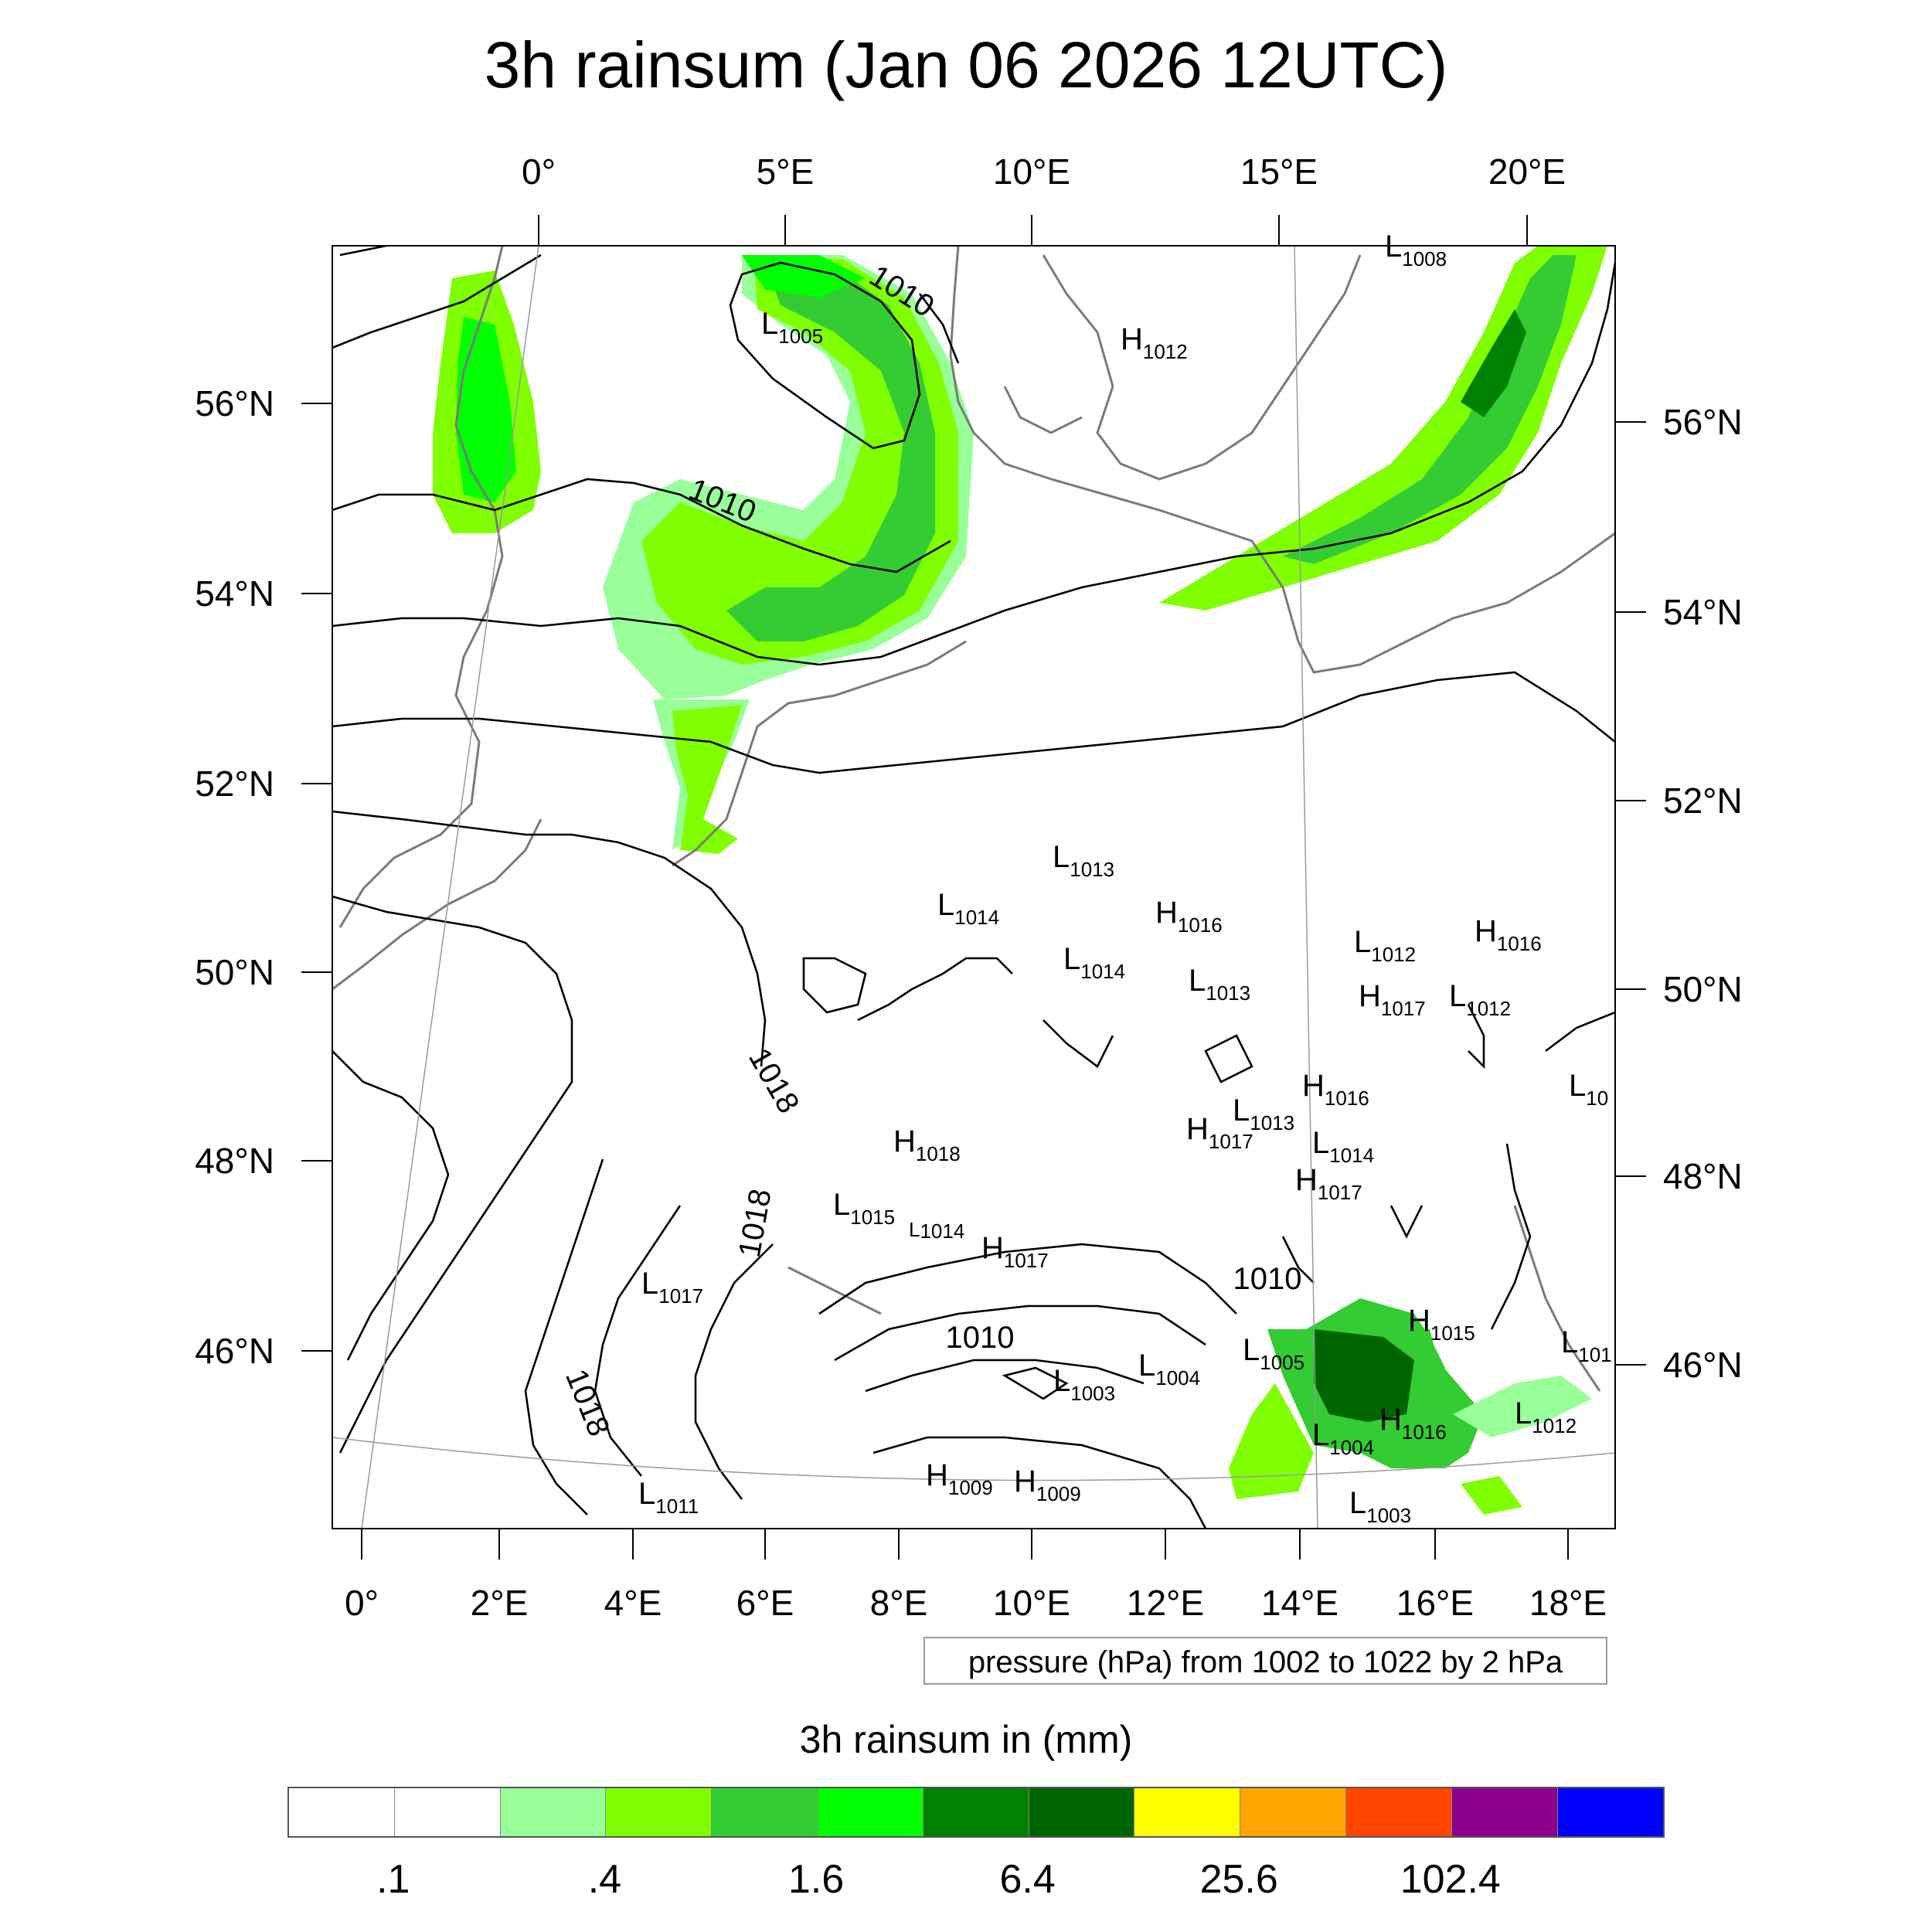  I want to click on top-lon-label: 0°, so click(539, 171).